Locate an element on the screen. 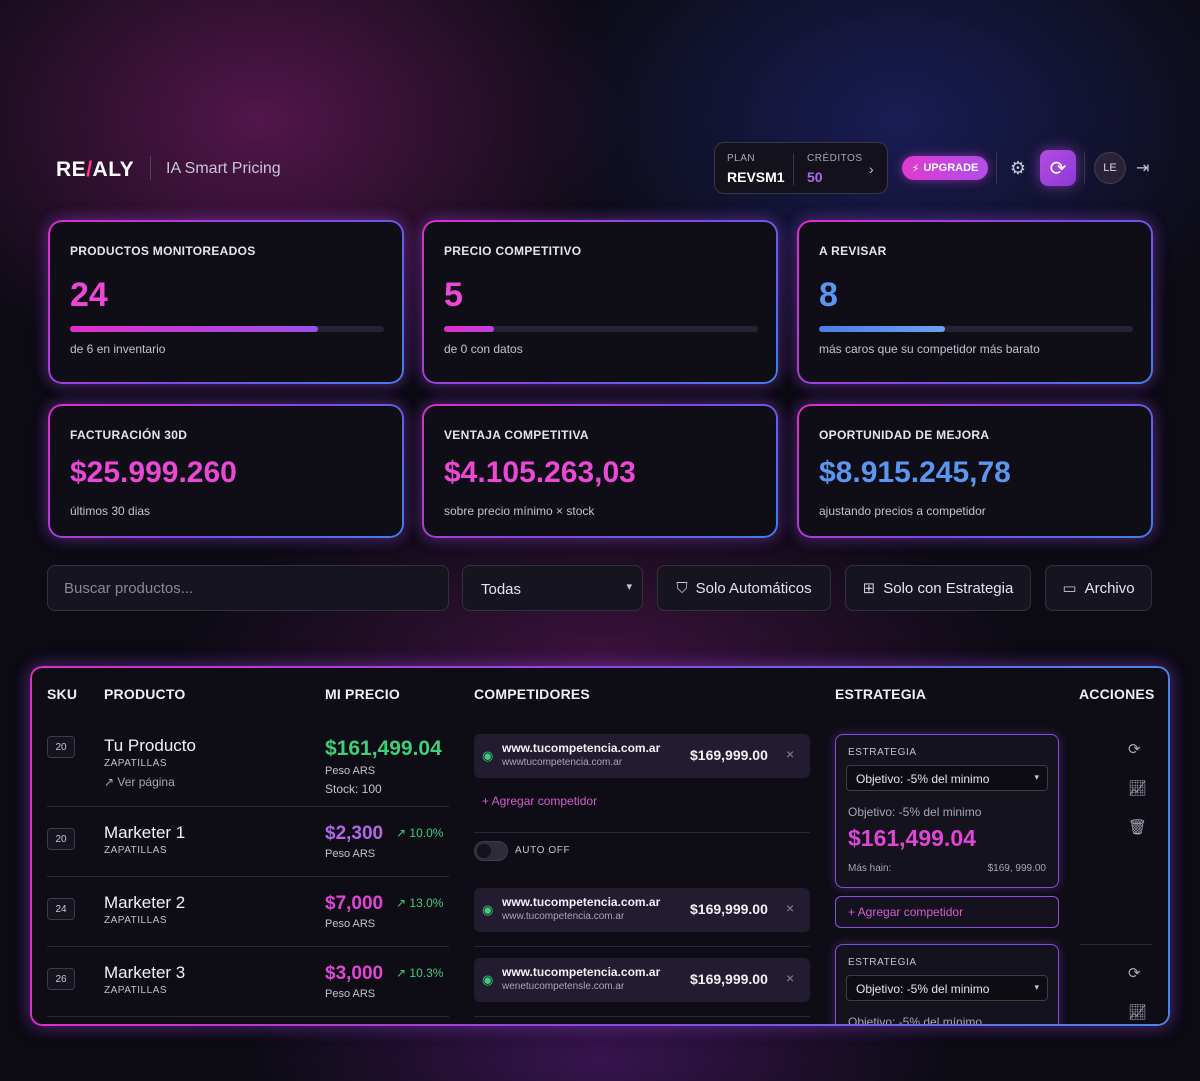 This screenshot has height=1081, width=1200. strategy-mas-value: $169, 999.00 is located at coordinates (1016, 868).